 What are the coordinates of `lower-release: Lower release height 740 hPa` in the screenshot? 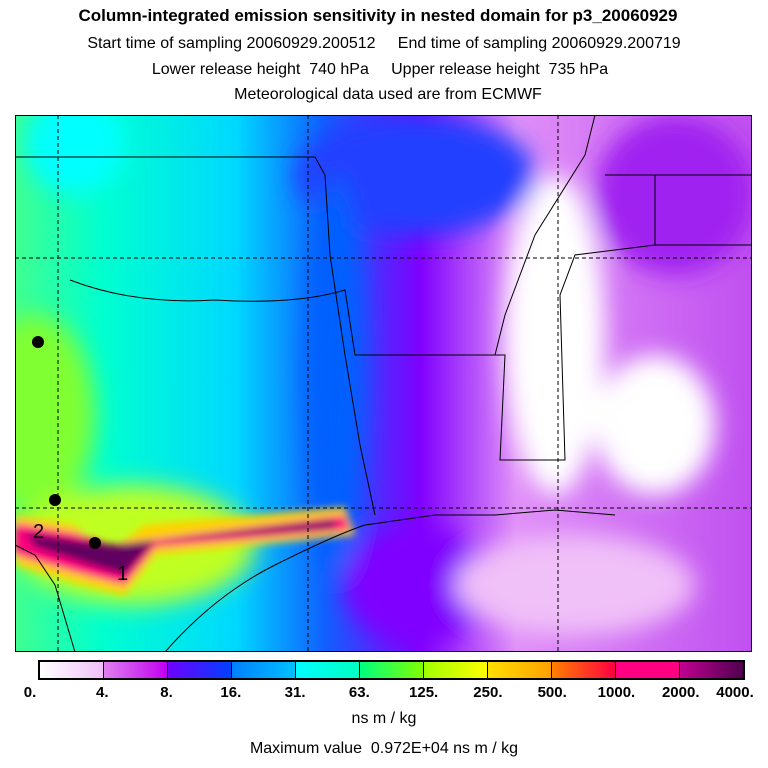 It's located at (260, 69).